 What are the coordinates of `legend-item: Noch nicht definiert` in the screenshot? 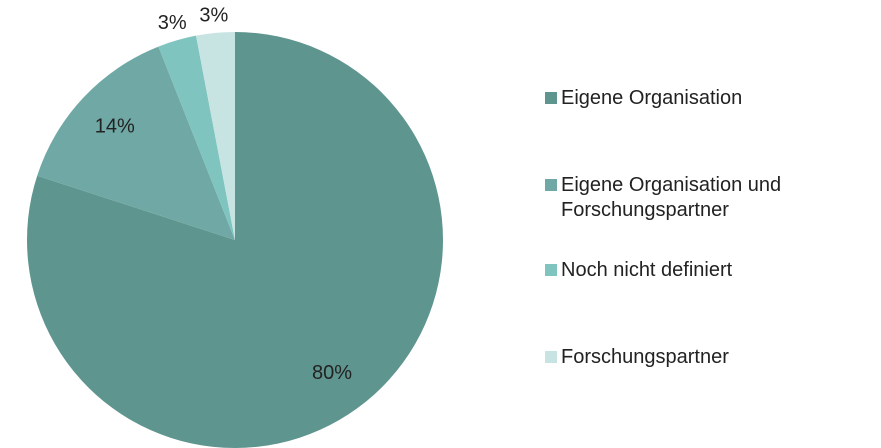 It's located at (705, 270).